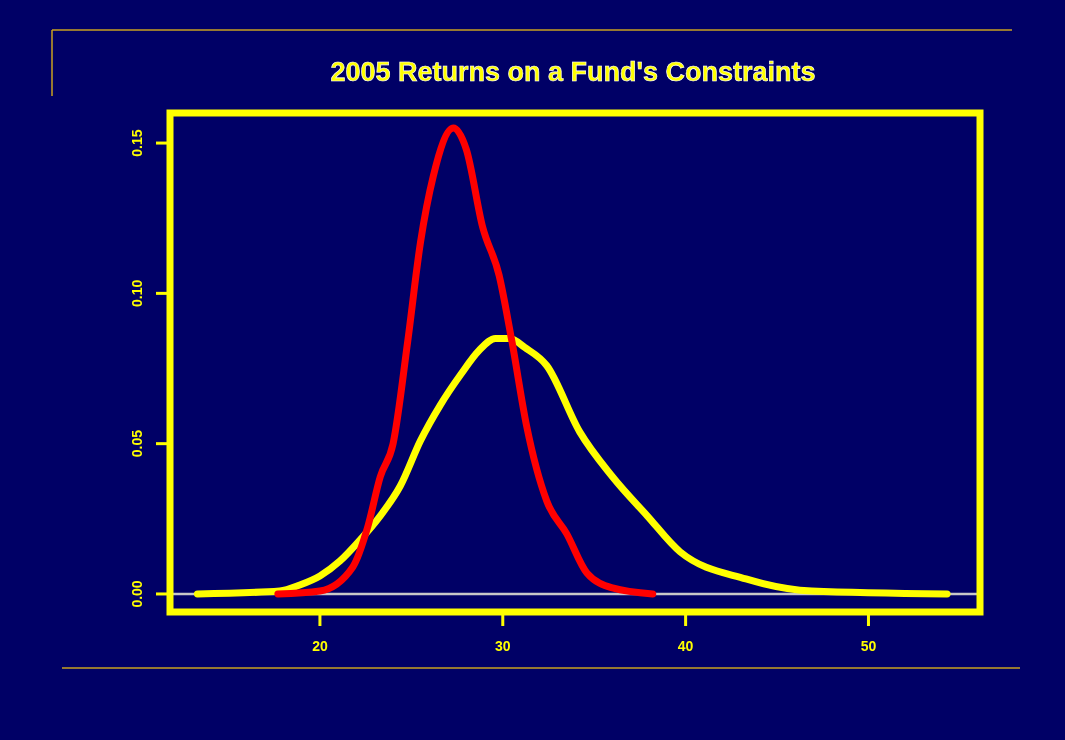  I want to click on x-tick-label: 50, so click(868, 646).